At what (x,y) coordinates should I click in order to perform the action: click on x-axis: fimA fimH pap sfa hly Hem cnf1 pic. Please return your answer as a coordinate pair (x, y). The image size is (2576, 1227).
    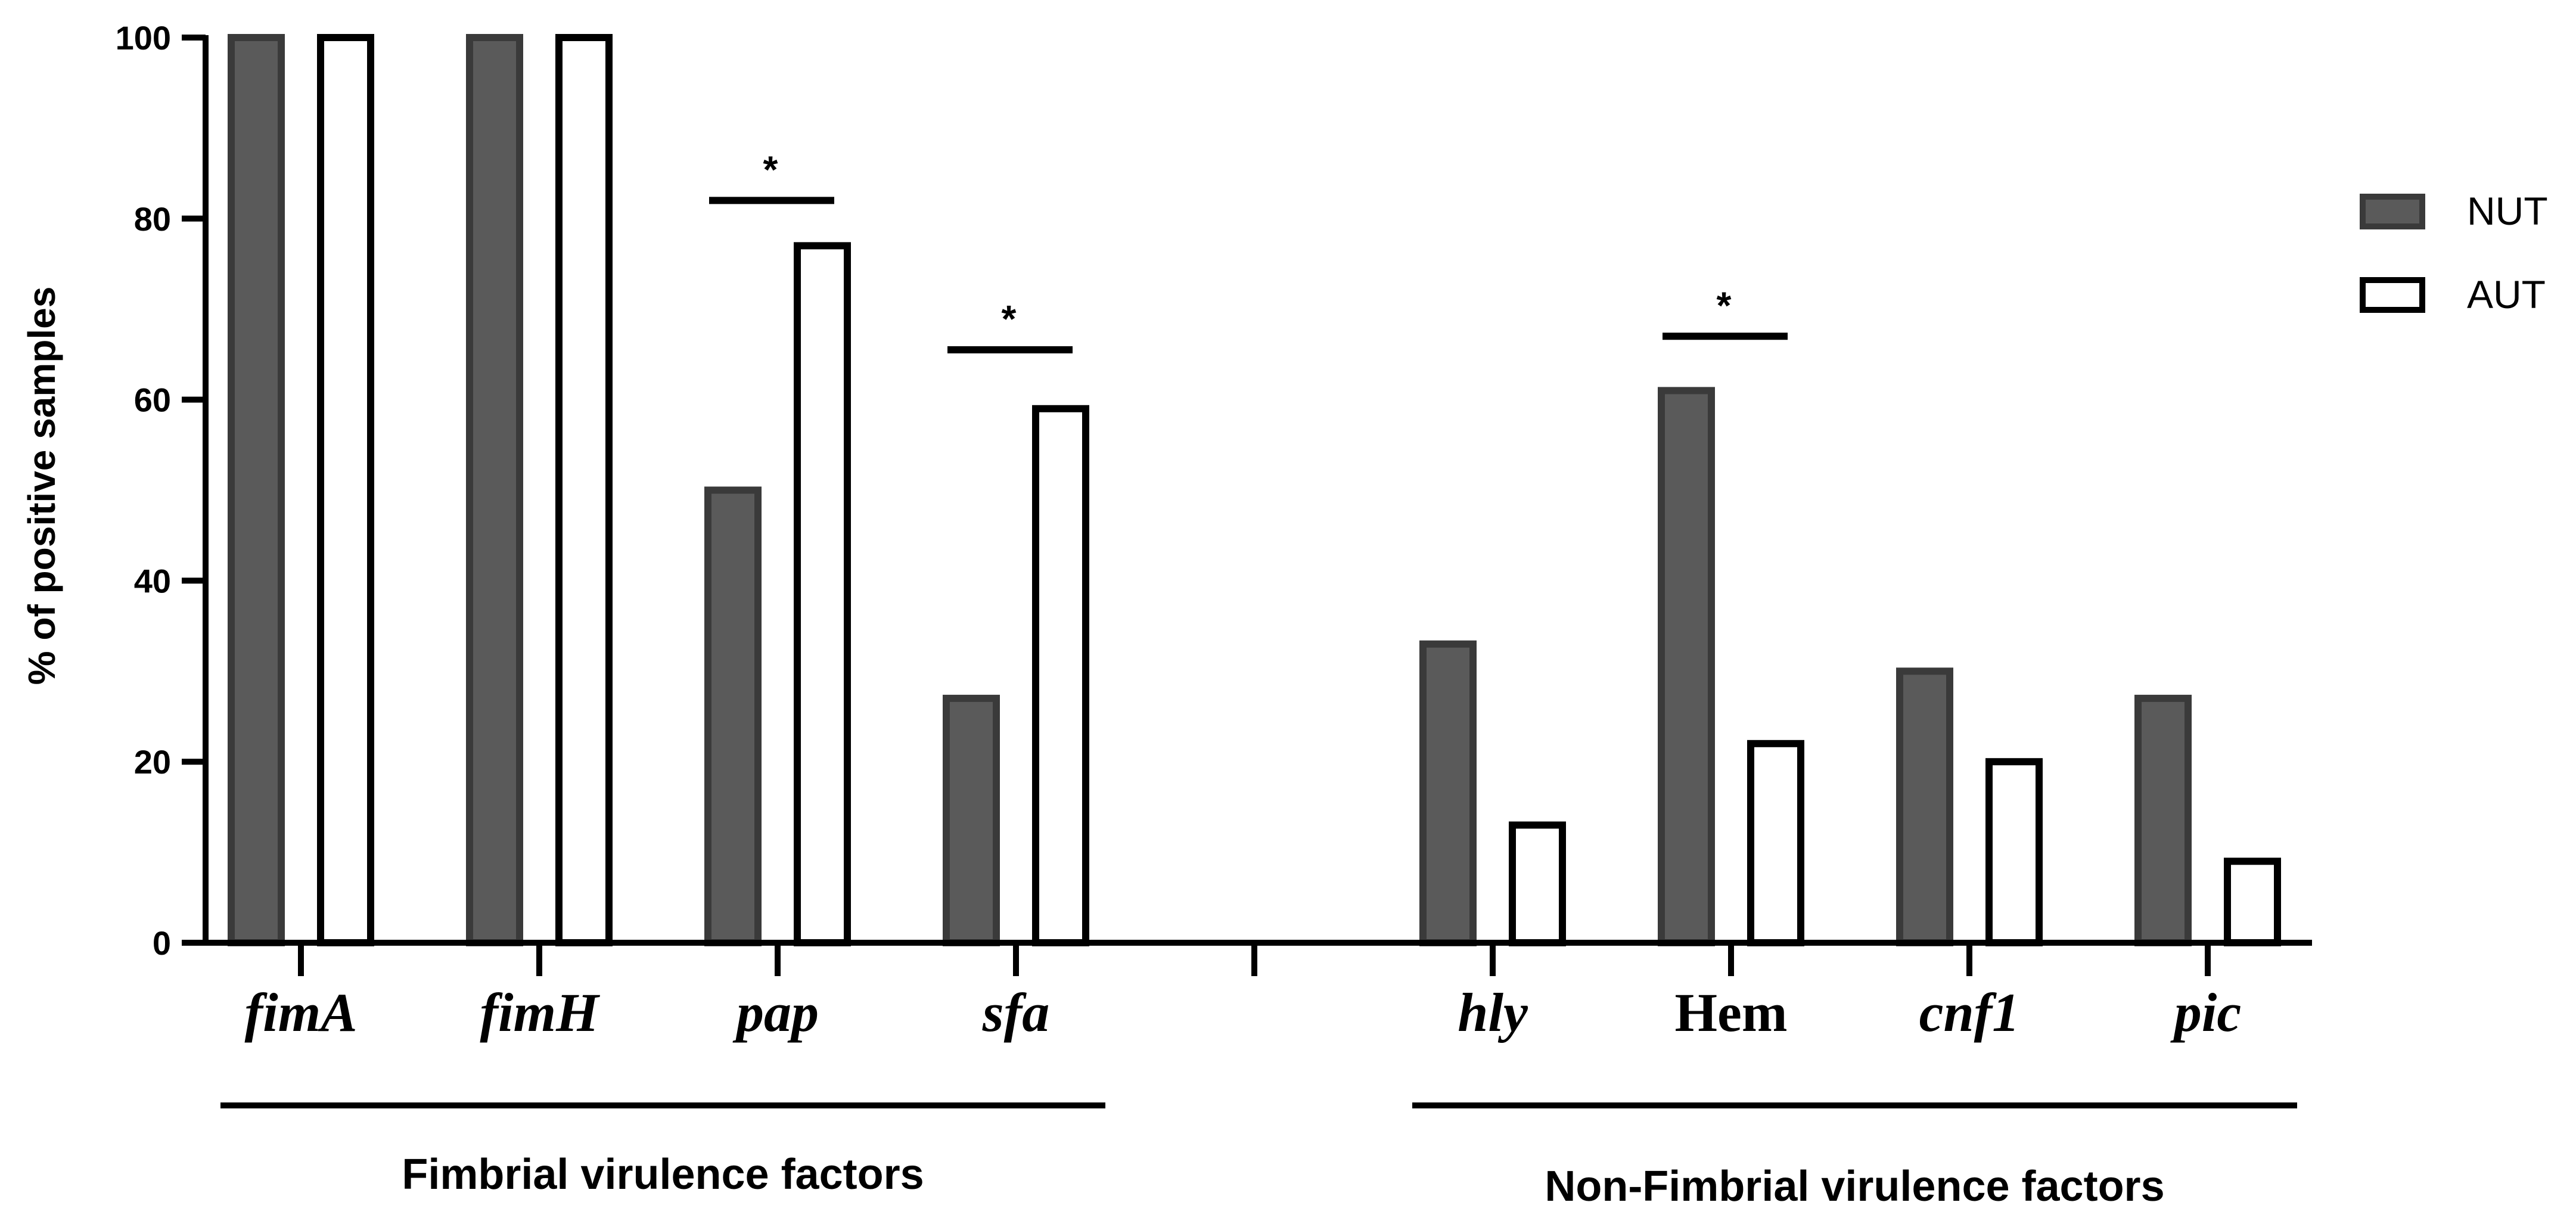
    Looking at the image, I should click on (1259, 991).